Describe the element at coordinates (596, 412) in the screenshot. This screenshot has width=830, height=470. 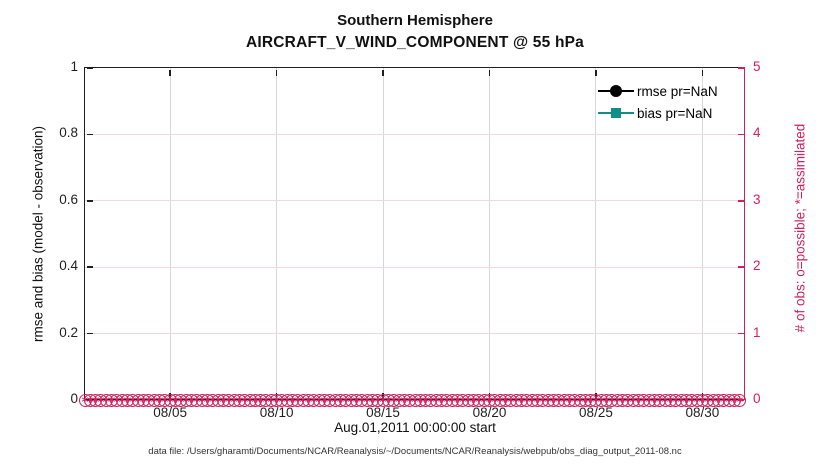
I see `x-tick-label: 08/25` at that location.